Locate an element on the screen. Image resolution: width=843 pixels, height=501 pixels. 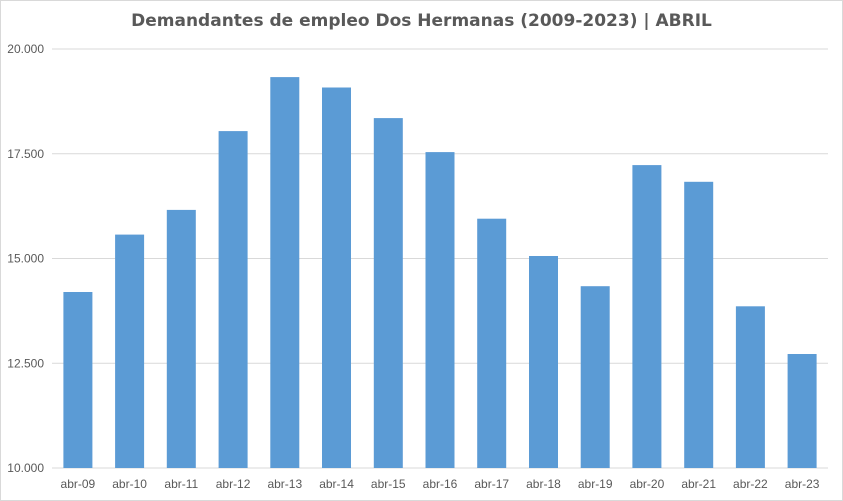
x-tick-label: abr-16 is located at coordinates (440, 484).